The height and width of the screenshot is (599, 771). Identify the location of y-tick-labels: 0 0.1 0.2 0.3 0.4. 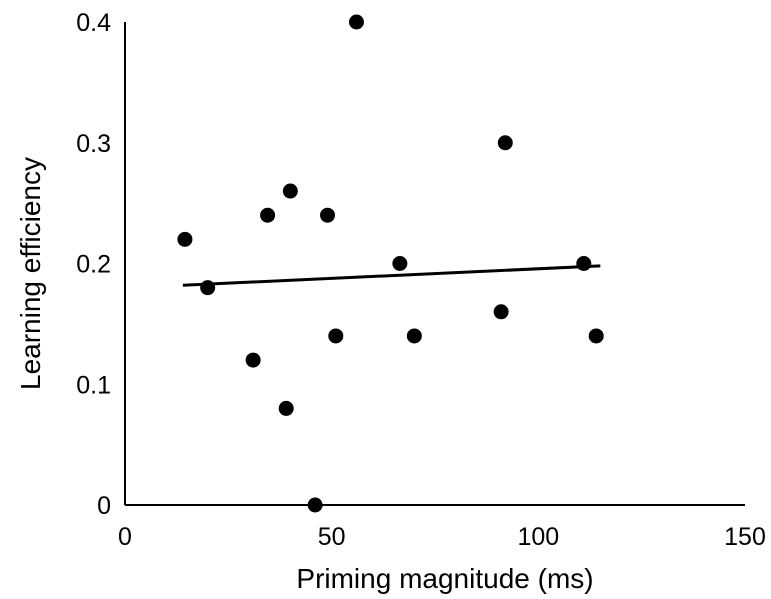
(93, 264).